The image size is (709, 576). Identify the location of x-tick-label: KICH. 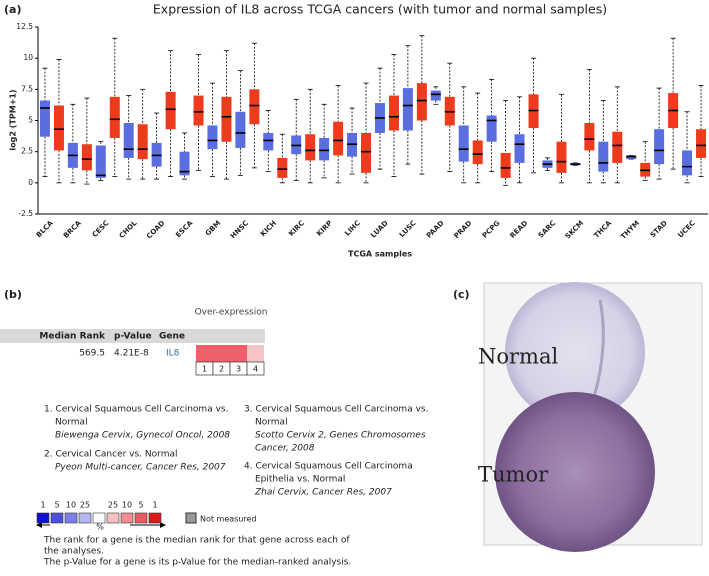
(268, 228).